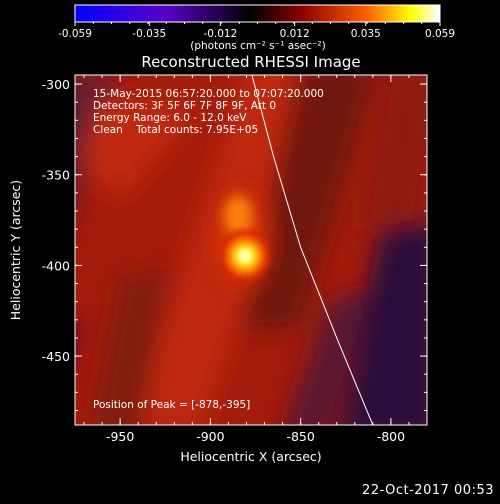  Describe the element at coordinates (56, 84) in the screenshot. I see `y-tick-label: -300` at that location.